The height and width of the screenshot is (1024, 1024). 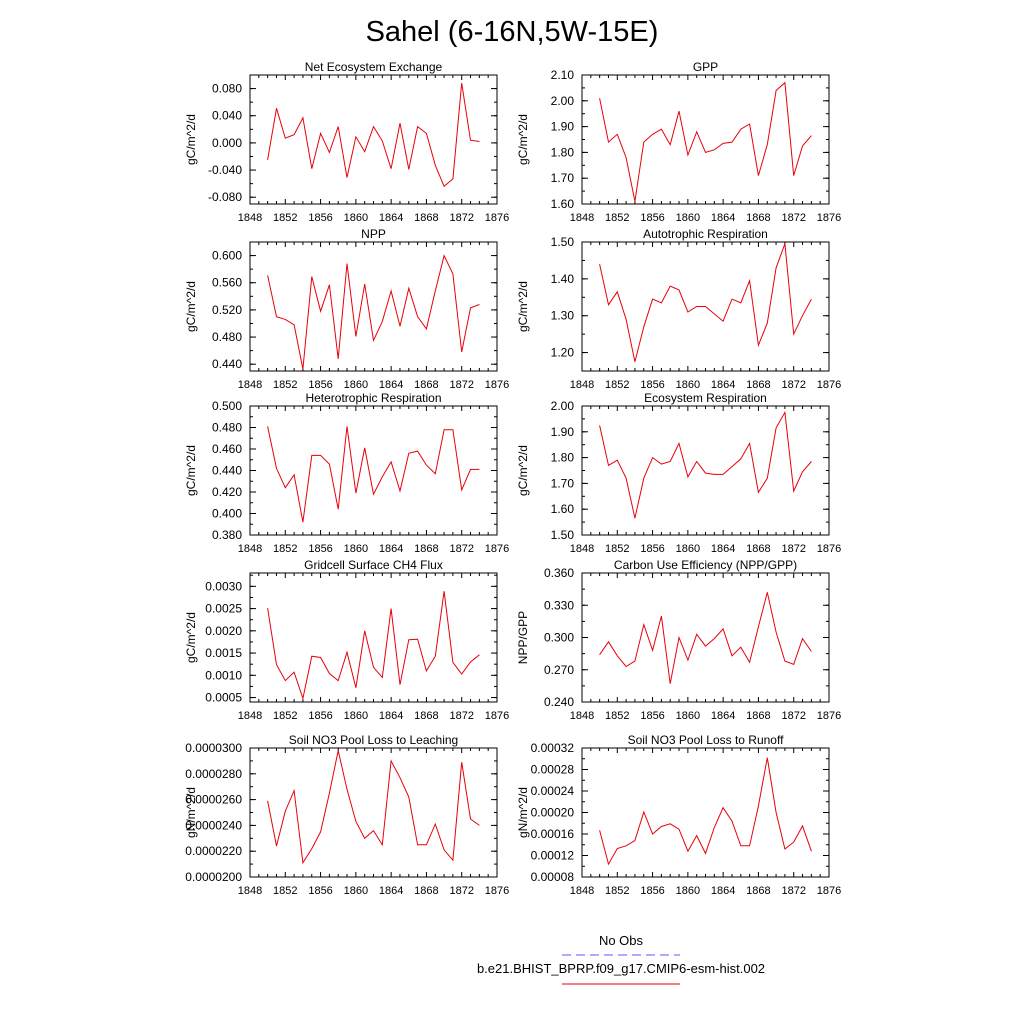 I want to click on y-tick-label: 0.330, so click(x=559, y=605).